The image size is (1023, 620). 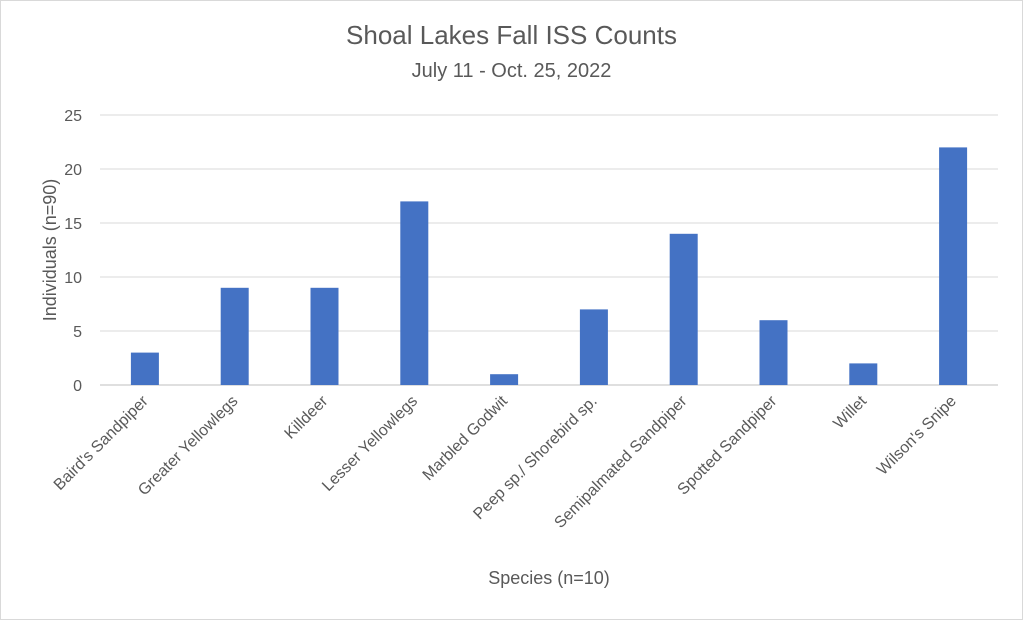 What do you see at coordinates (73, 116) in the screenshot?
I see `y-tick-label: 25` at bounding box center [73, 116].